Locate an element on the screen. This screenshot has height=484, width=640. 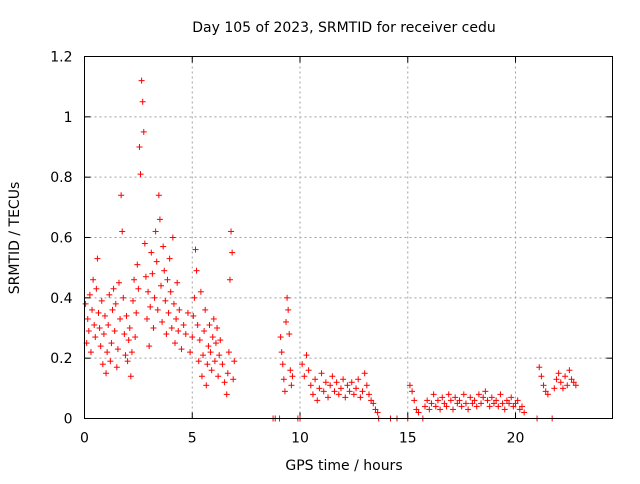
y-tick-label: 0 is located at coordinates (68, 420).